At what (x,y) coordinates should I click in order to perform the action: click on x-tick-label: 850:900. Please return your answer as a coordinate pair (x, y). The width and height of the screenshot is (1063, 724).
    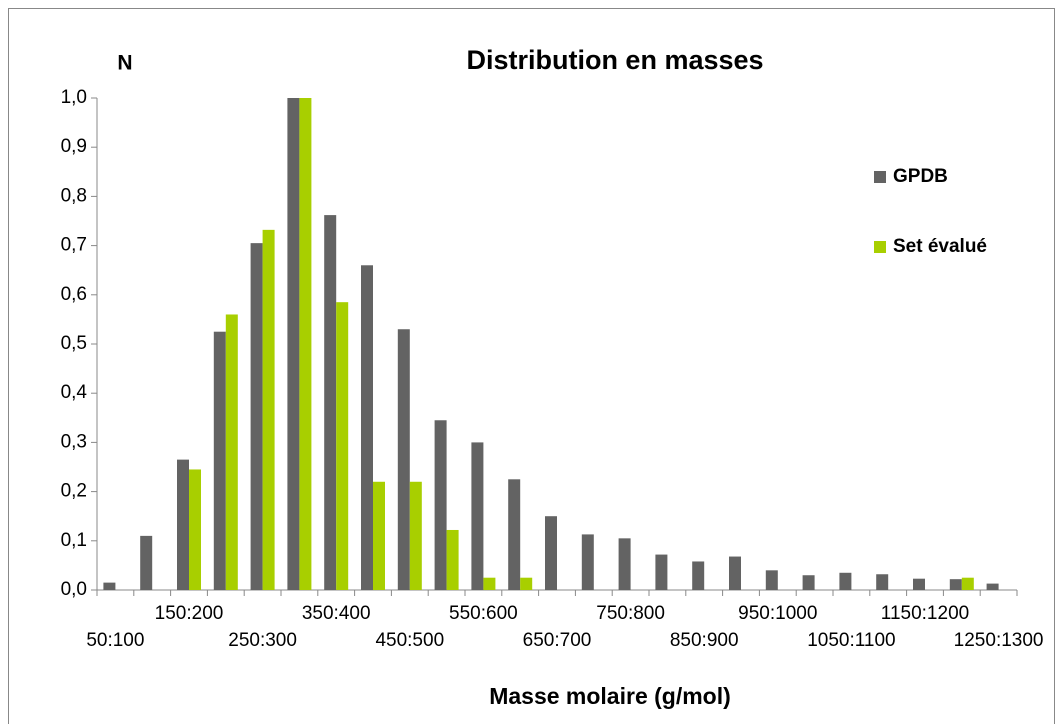
    Looking at the image, I should click on (704, 640).